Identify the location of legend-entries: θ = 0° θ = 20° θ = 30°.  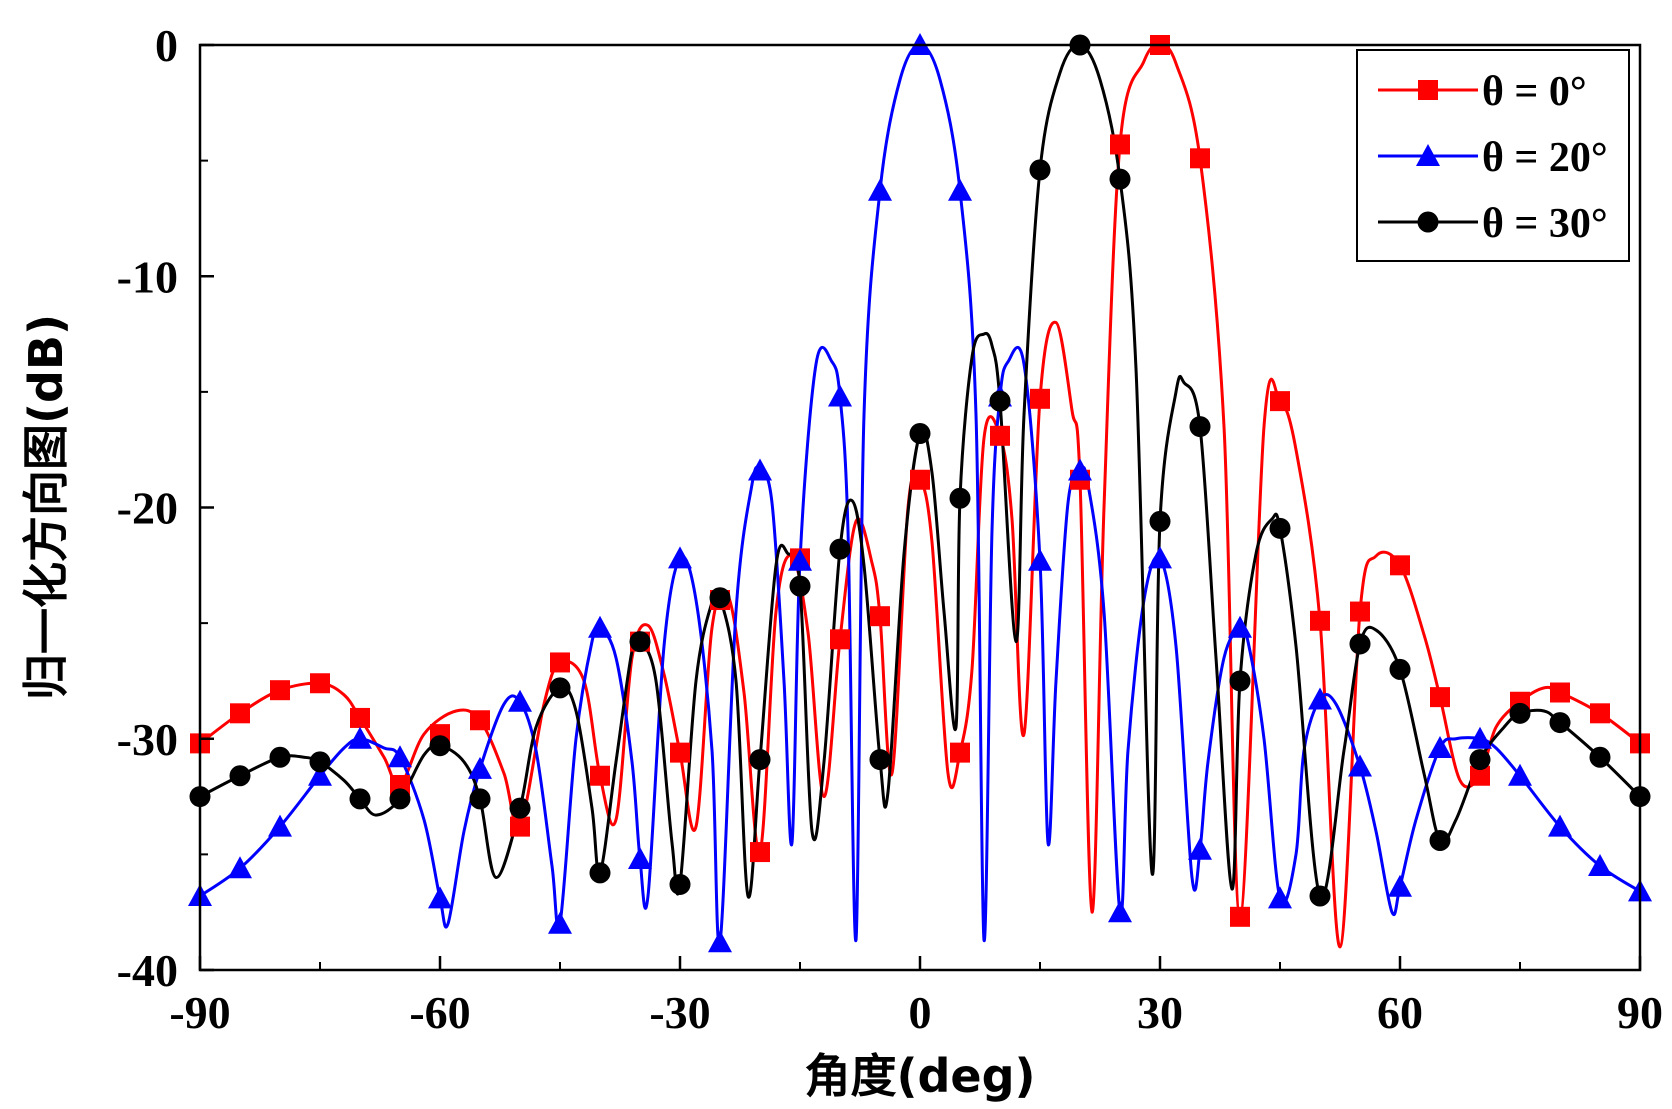
(1493, 158).